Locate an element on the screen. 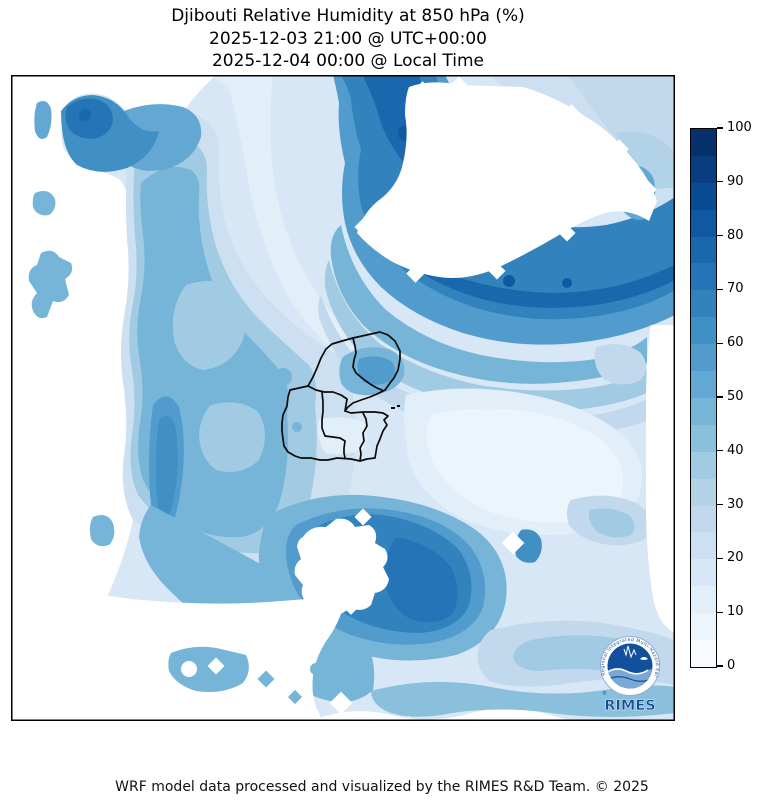 This screenshot has height=808, width=764. logo-waves is located at coordinates (630, 667).